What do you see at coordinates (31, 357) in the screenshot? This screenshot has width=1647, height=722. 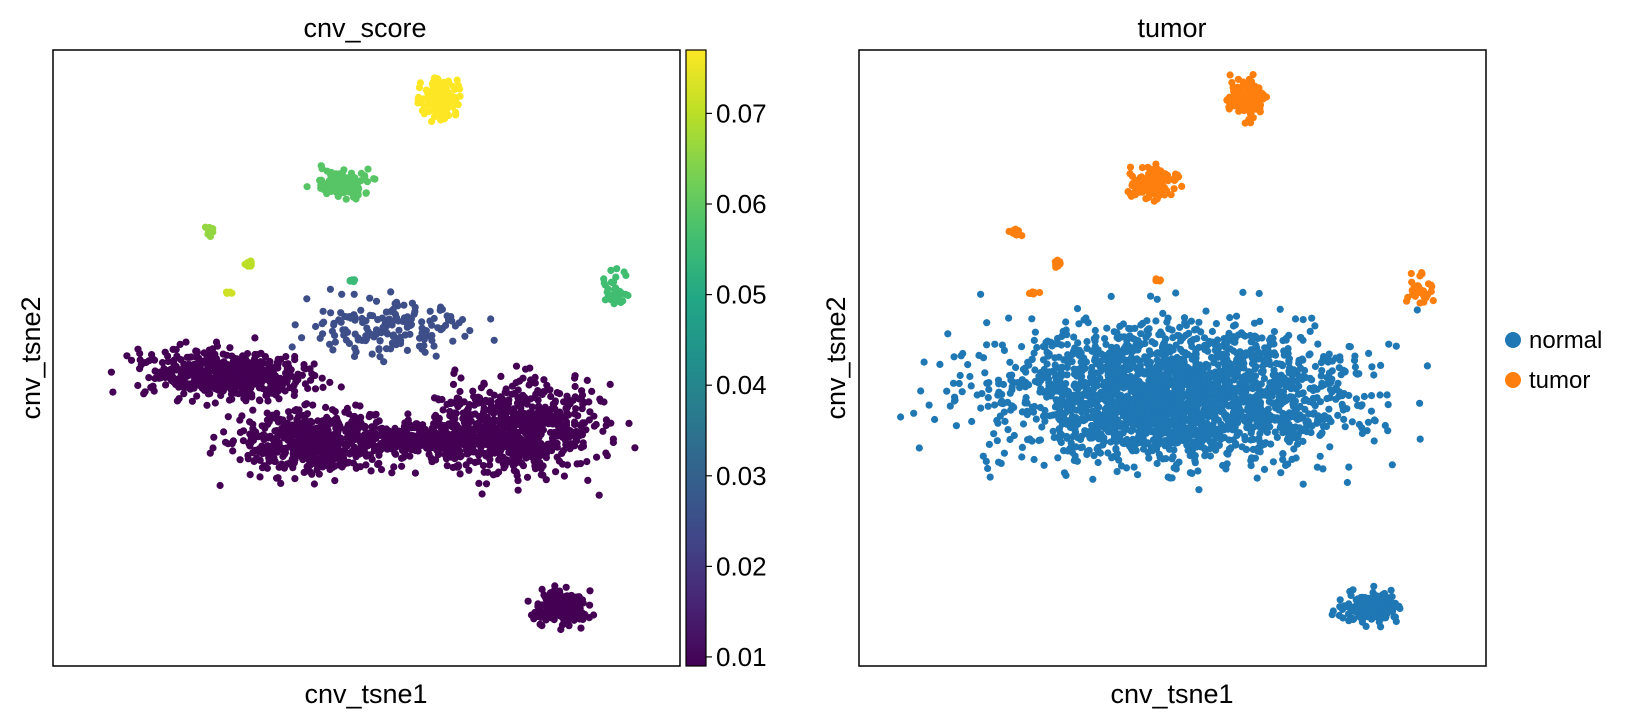 I see `y-axis-label: cnv_tsne2` at bounding box center [31, 357].